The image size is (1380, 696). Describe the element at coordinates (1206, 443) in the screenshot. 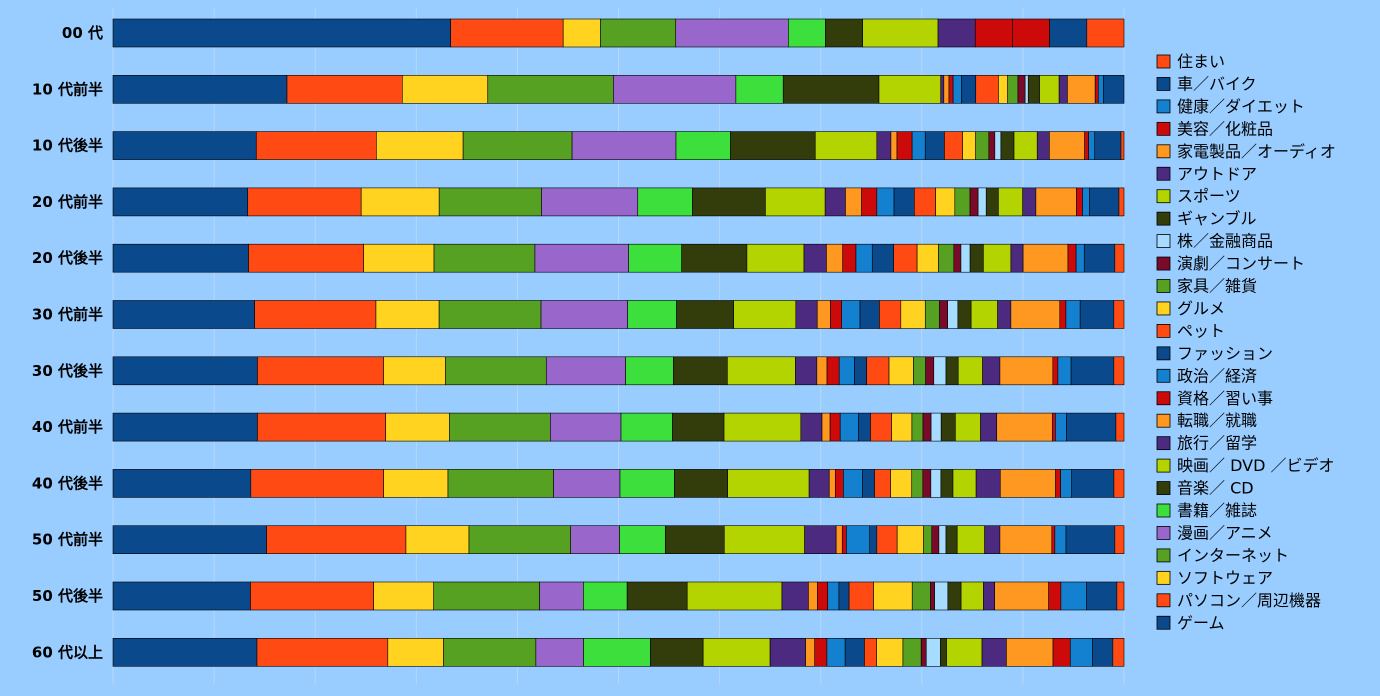

I see `legend-item: 旅行／留学` at that location.